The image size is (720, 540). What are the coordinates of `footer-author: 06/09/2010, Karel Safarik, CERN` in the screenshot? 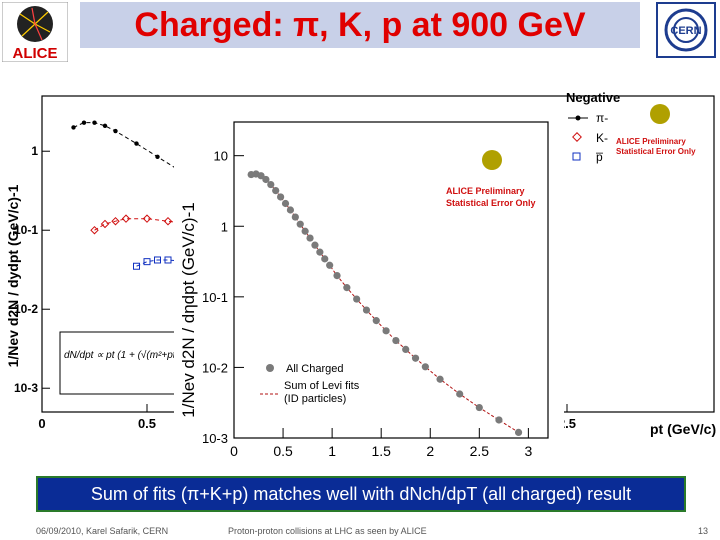 It's located at (102, 531).